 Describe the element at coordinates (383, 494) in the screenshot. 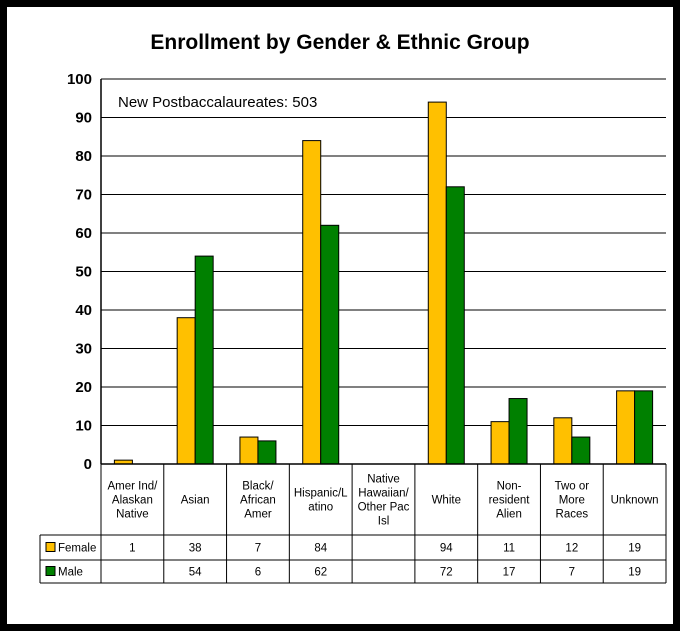

I see `category-label-4-1: Hawaiian/` at that location.